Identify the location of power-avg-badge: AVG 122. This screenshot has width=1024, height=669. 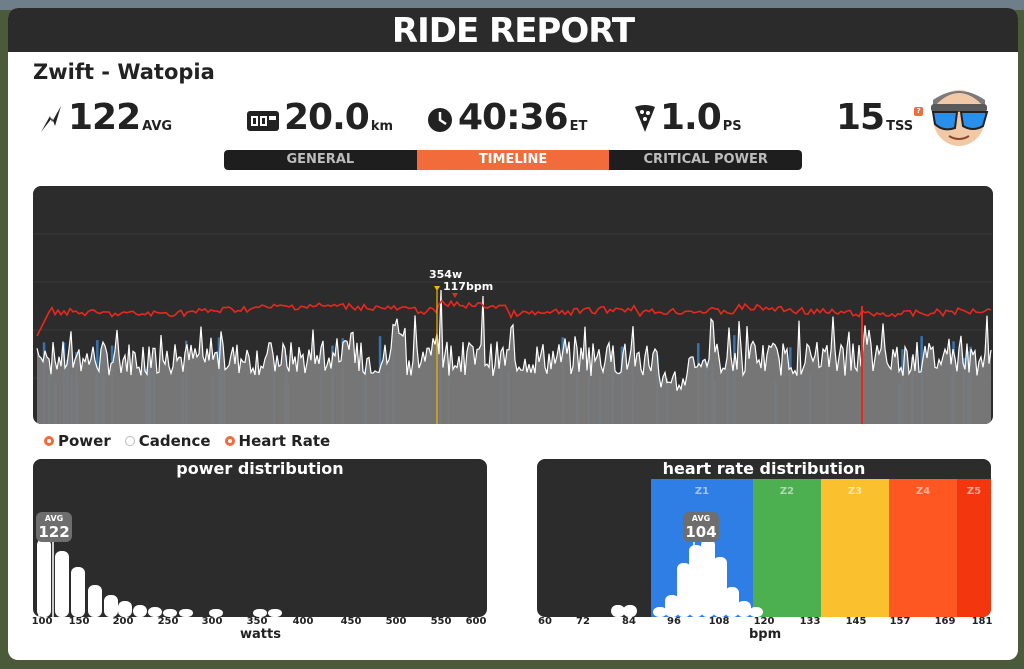
(54, 527).